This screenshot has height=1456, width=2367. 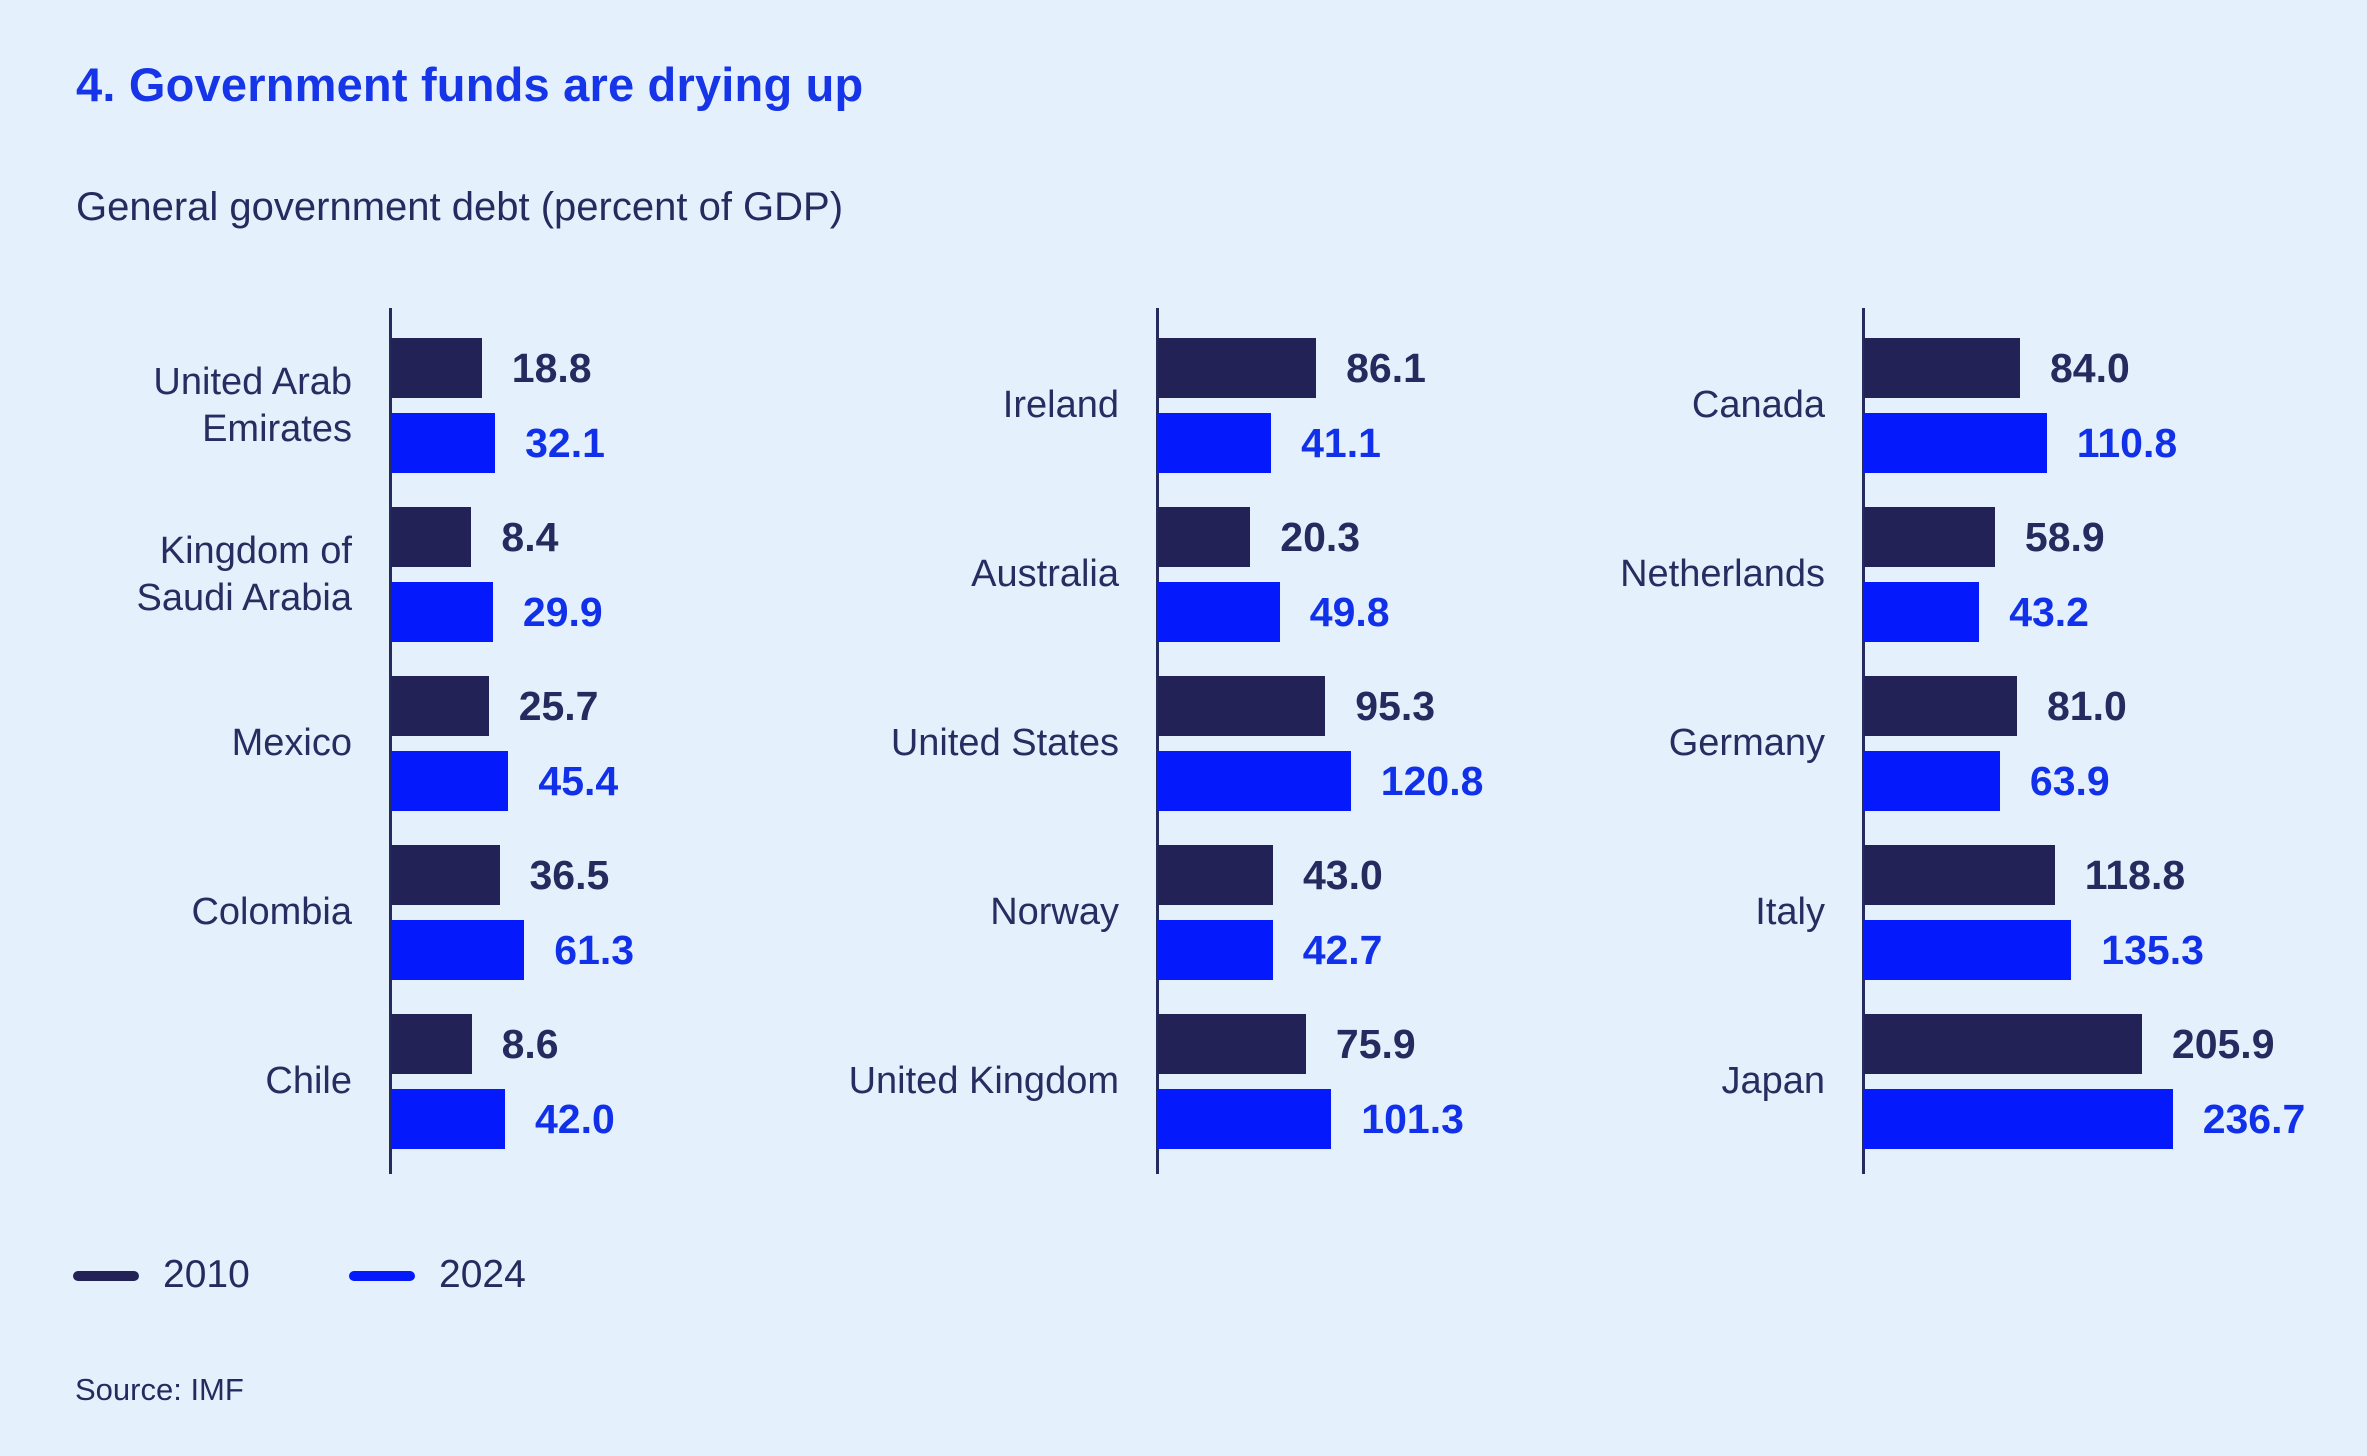 What do you see at coordinates (569, 875) in the screenshot?
I see `value-label-2010: 36.5` at bounding box center [569, 875].